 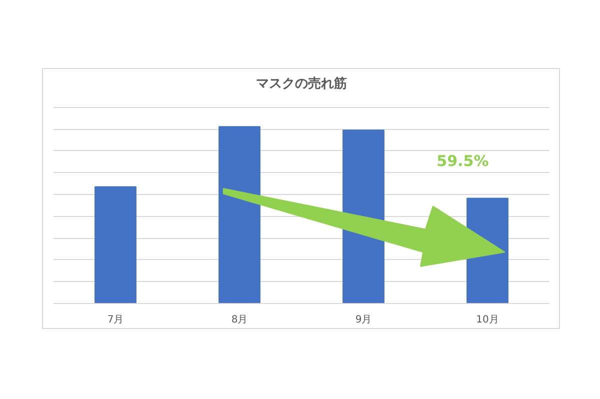 I want to click on x-tick-label: 9月, so click(x=363, y=320).